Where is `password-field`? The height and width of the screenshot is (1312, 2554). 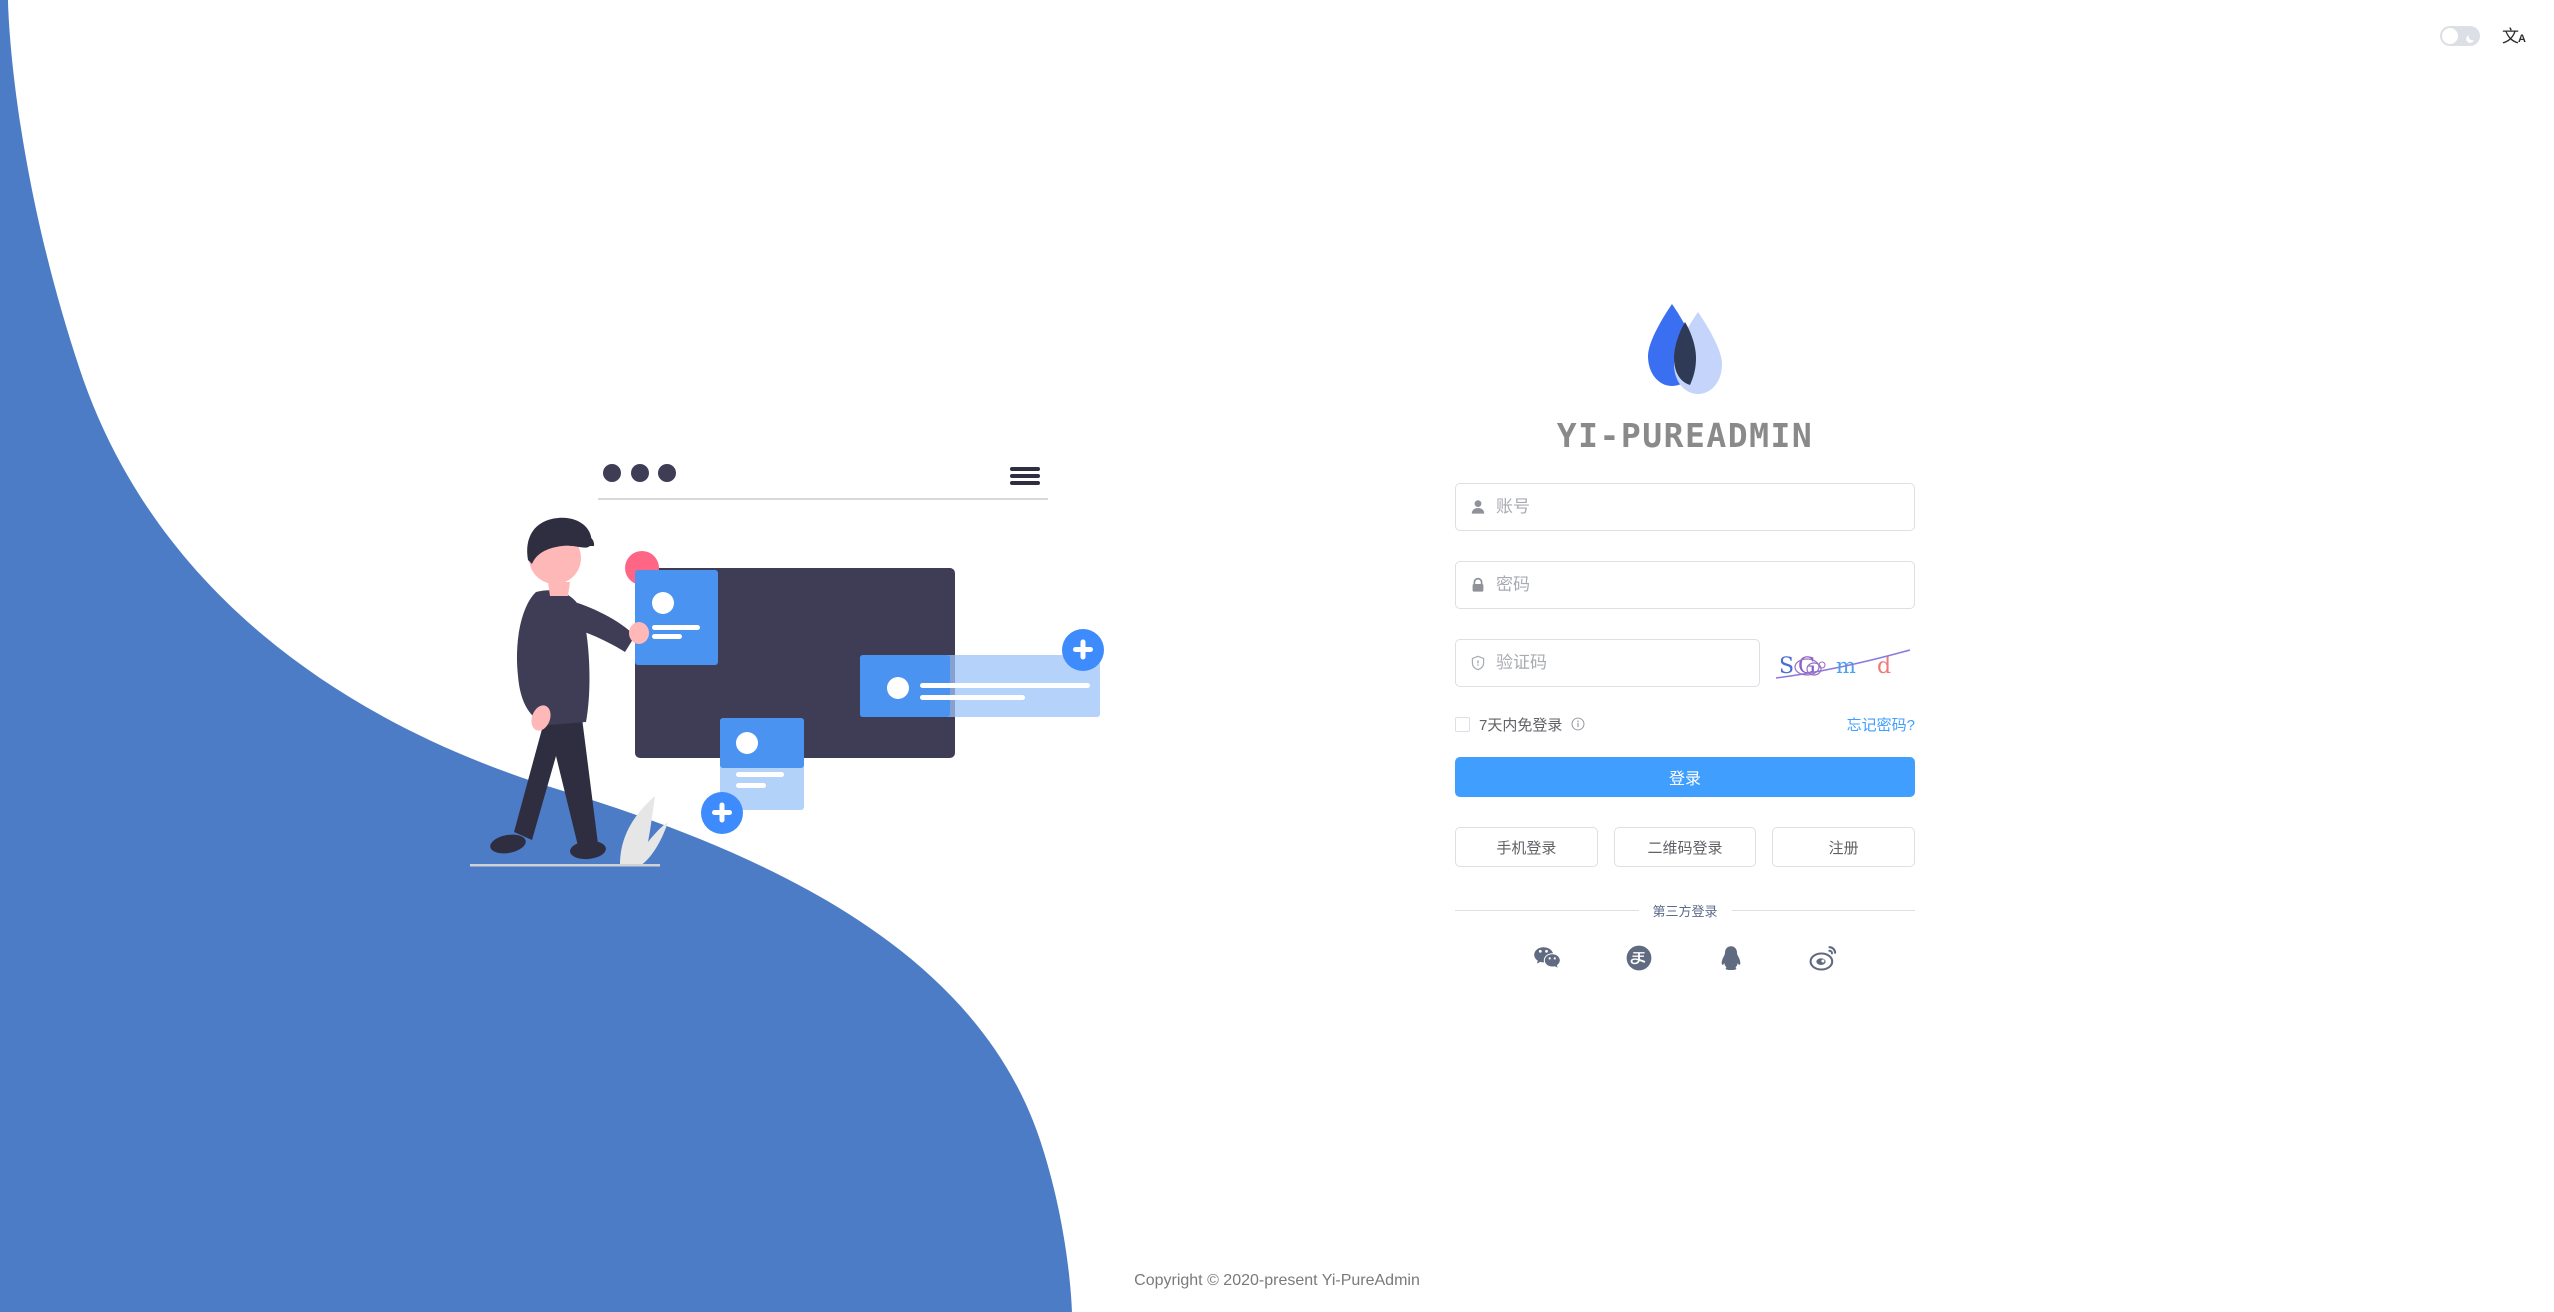 password-field is located at coordinates (1685, 585).